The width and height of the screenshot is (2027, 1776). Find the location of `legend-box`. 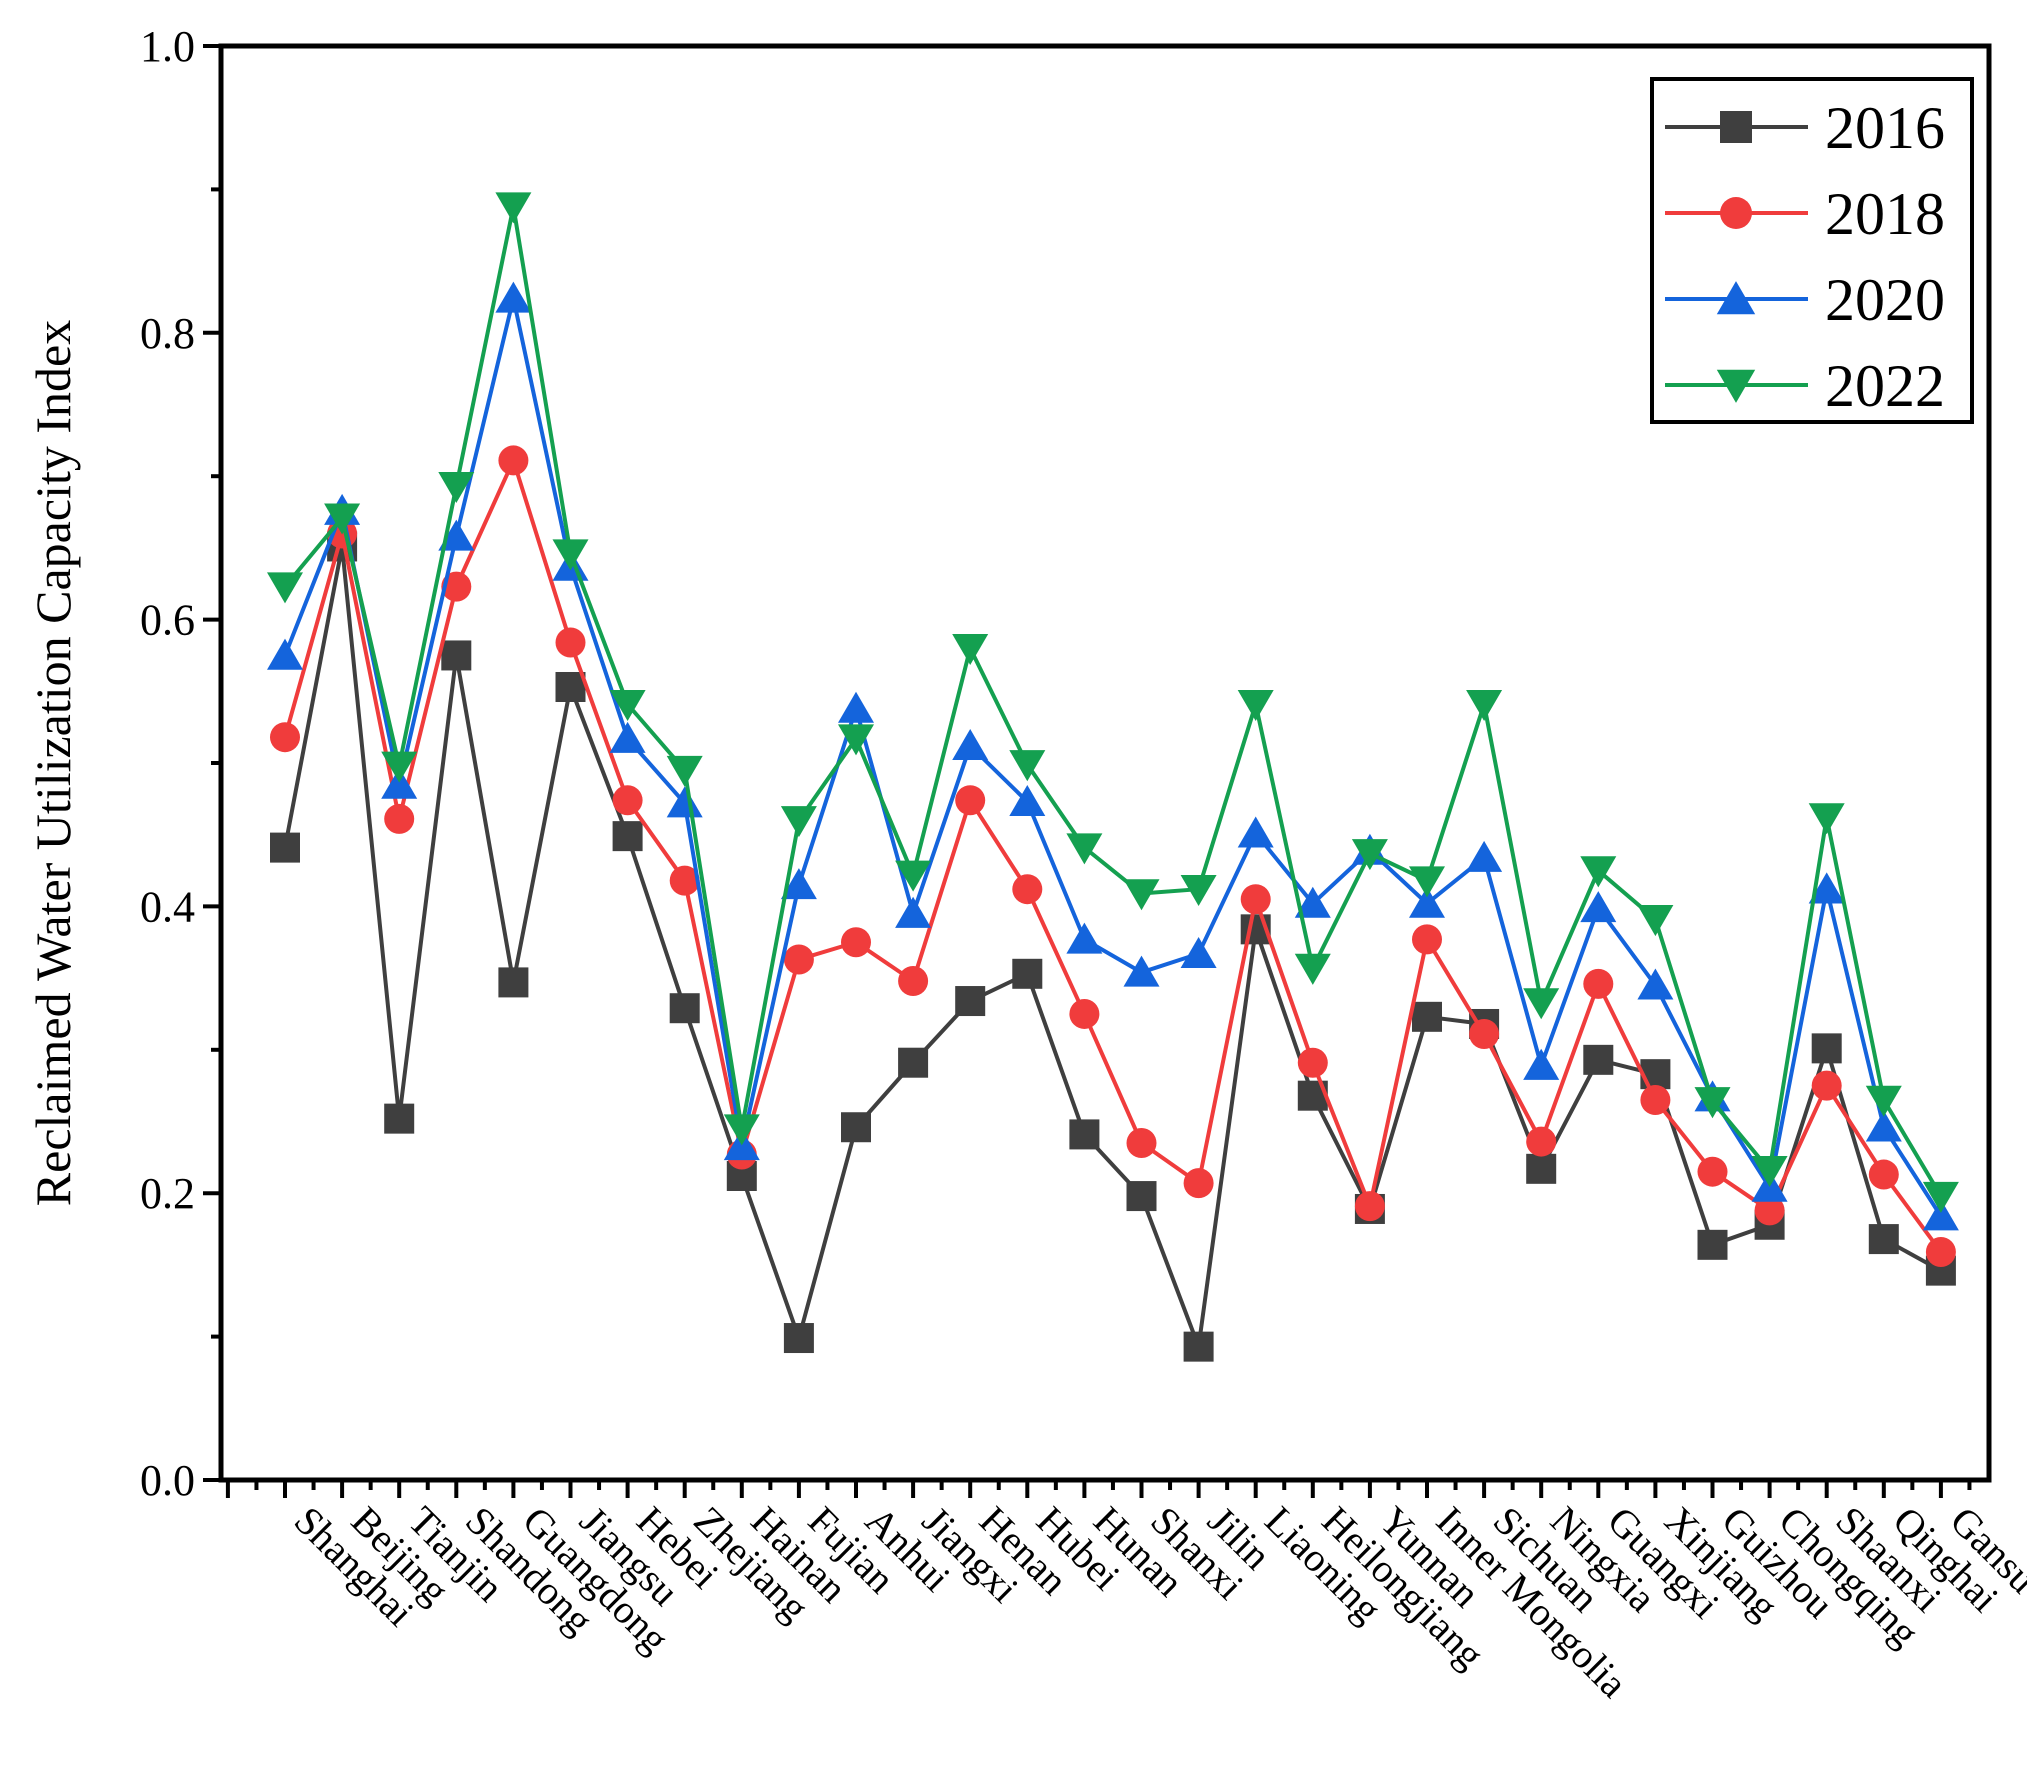

legend-box is located at coordinates (1812, 250).